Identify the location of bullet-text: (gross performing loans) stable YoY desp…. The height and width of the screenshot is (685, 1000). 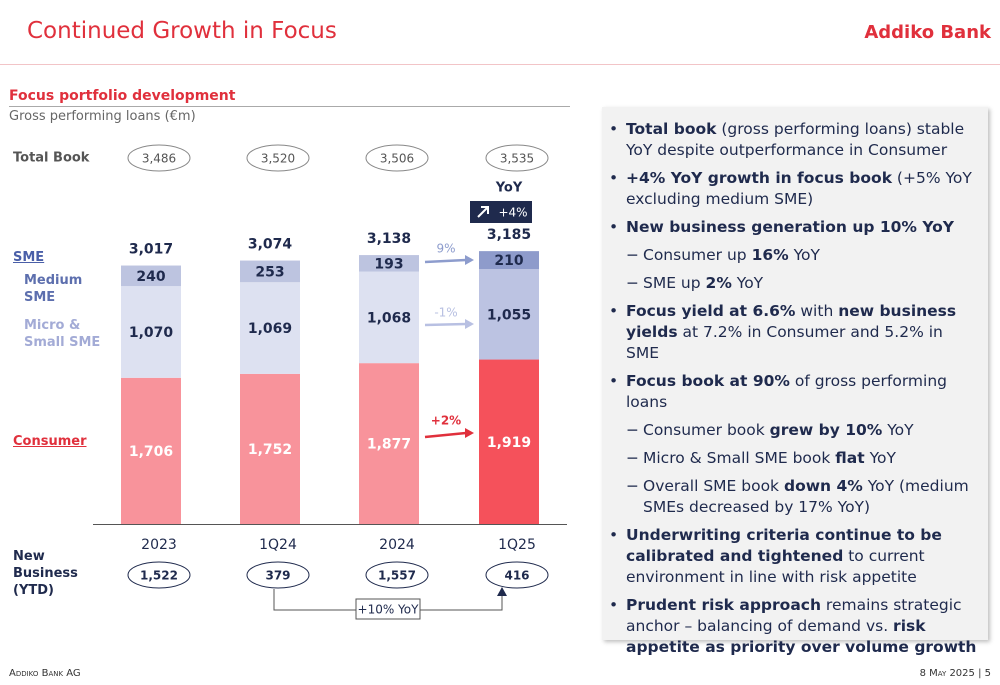
(795, 139).